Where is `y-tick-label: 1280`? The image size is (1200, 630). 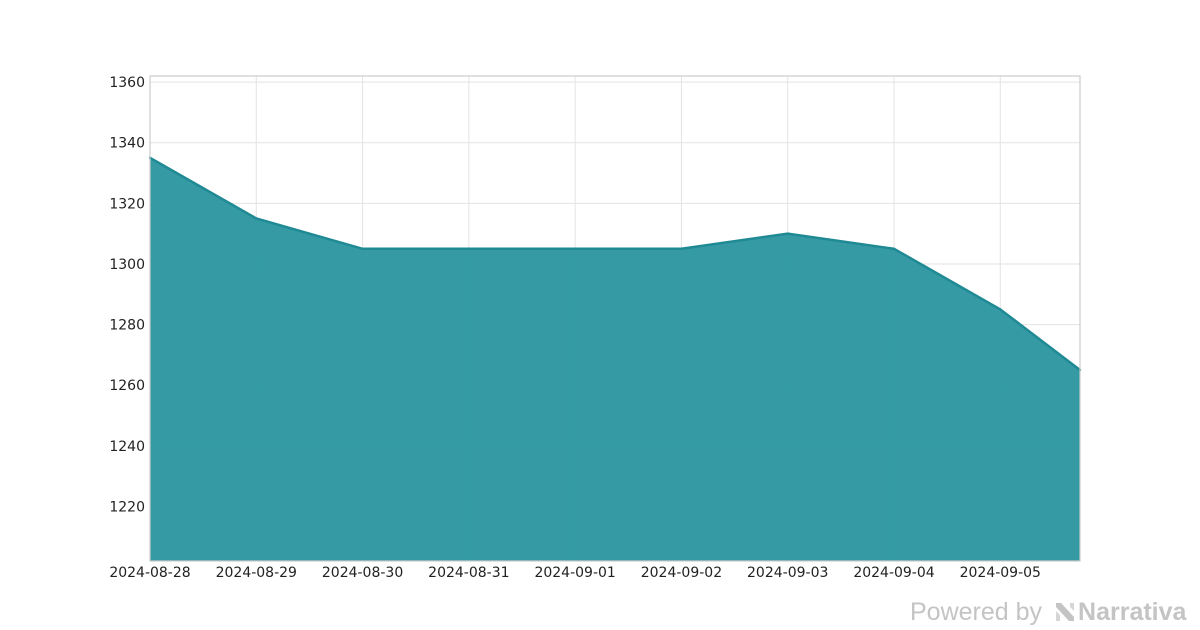 y-tick-label: 1280 is located at coordinates (127, 326).